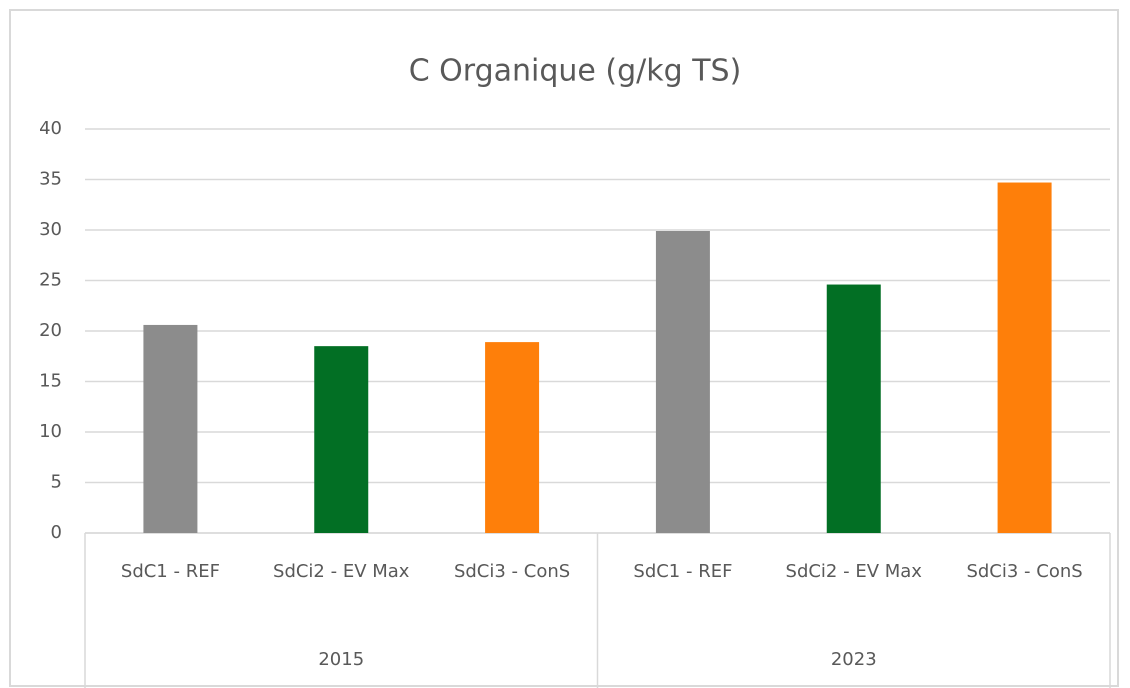 The width and height of the screenshot is (1130, 688). I want to click on y-tick-label: 10, so click(50, 431).